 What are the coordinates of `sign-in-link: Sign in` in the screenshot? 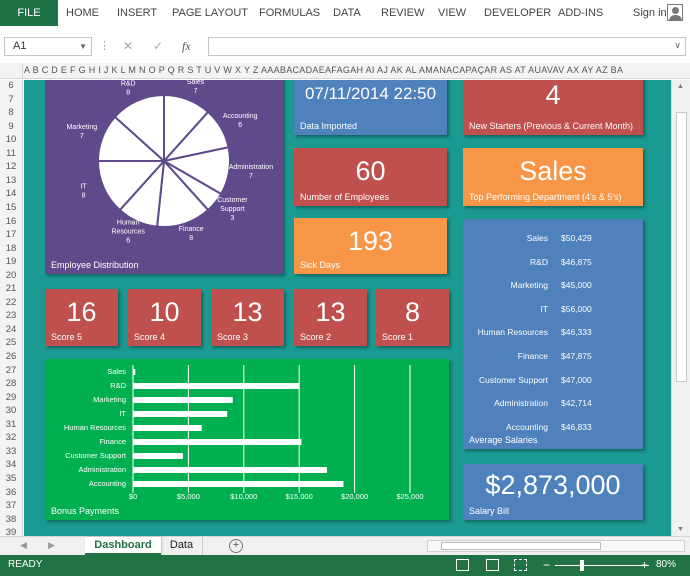 It's located at (650, 13).